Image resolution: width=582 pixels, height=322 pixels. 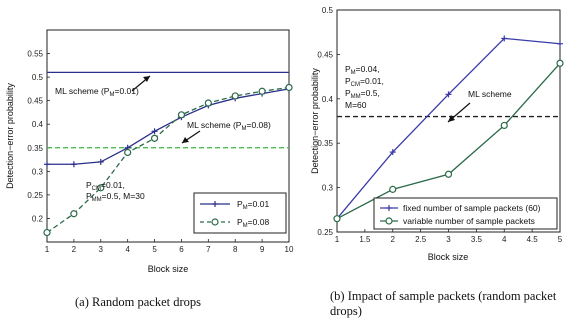 I want to click on chart-a-xtick-label: 10, so click(x=289, y=249).